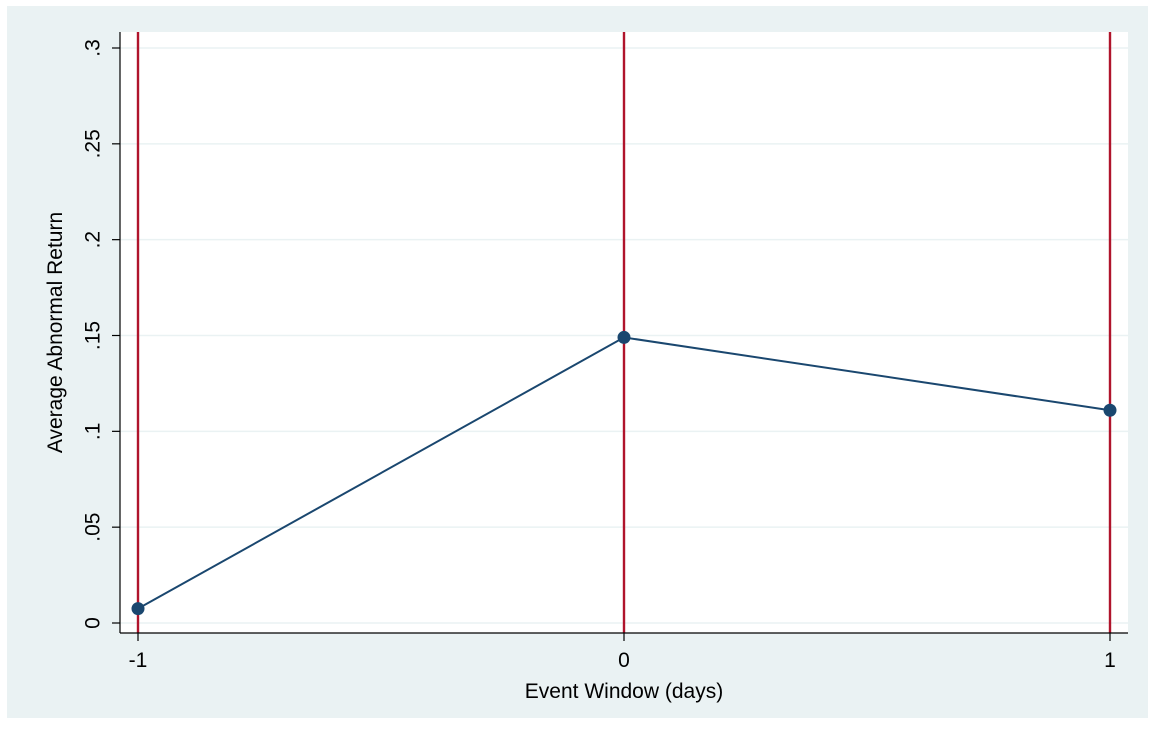  Describe the element at coordinates (93, 240) in the screenshot. I see `y-tick-label: .2` at that location.